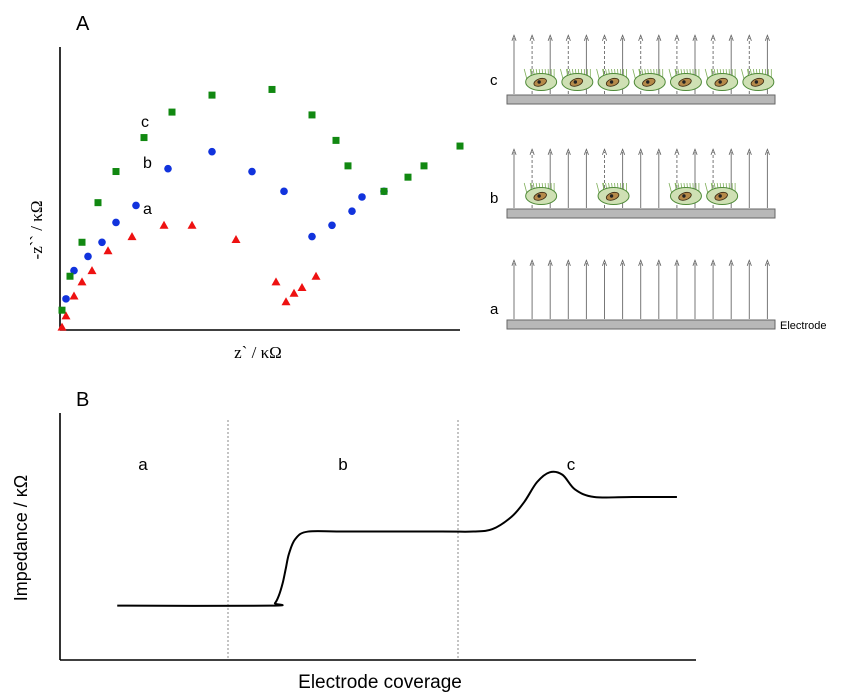 The height and width of the screenshot is (695, 843). Describe the element at coordinates (21, 538) in the screenshot. I see `panel-b-y-axis-label: Impedance / κΩ` at that location.